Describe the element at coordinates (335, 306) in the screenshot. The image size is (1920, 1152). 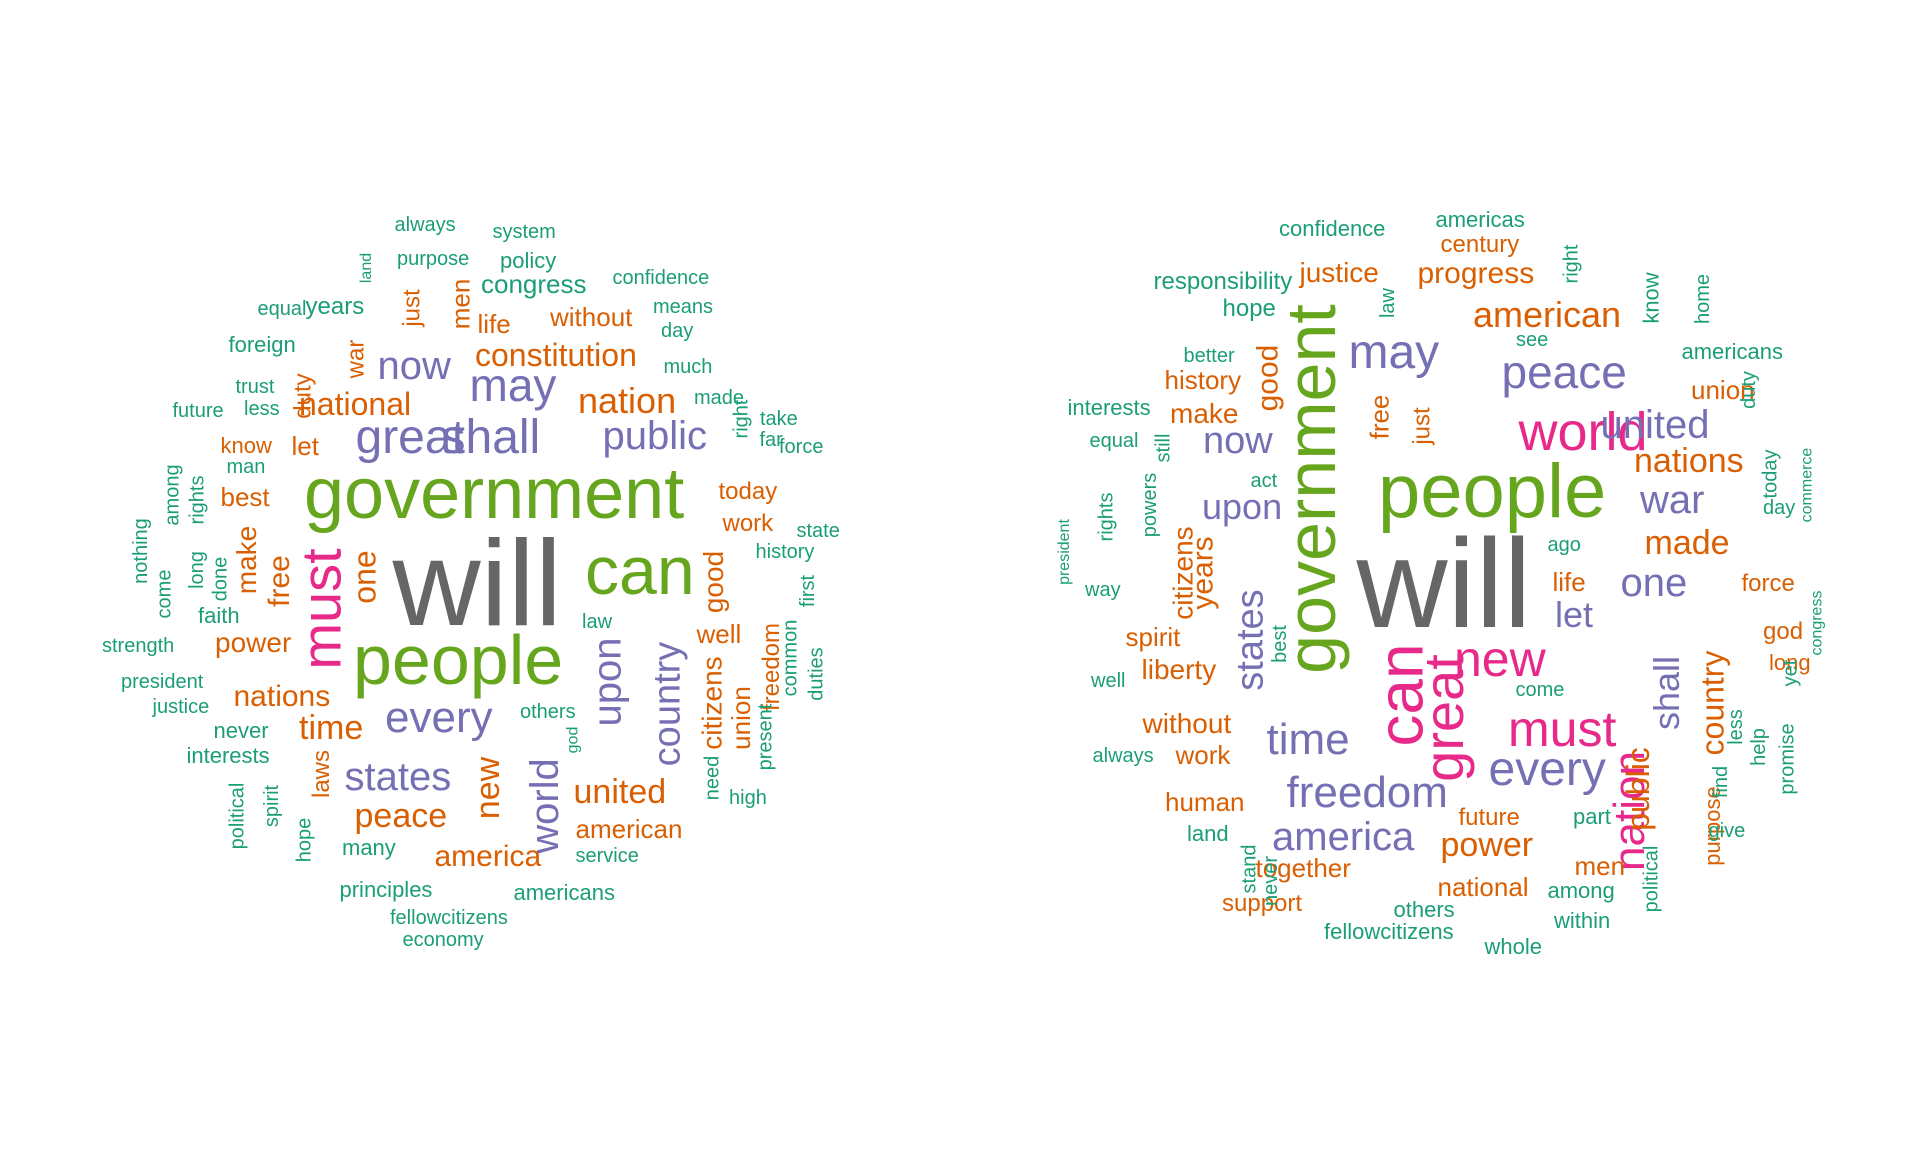
I see `word-years: years` at that location.